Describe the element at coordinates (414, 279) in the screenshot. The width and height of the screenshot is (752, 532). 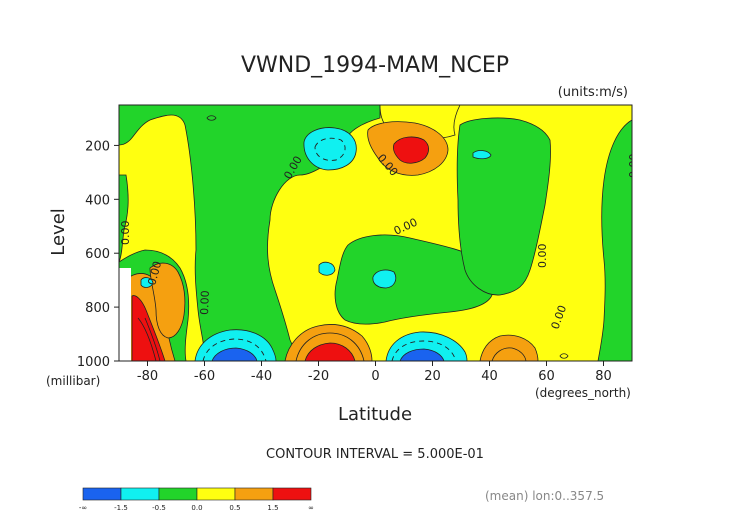
I see `green-region-central-lower` at that location.